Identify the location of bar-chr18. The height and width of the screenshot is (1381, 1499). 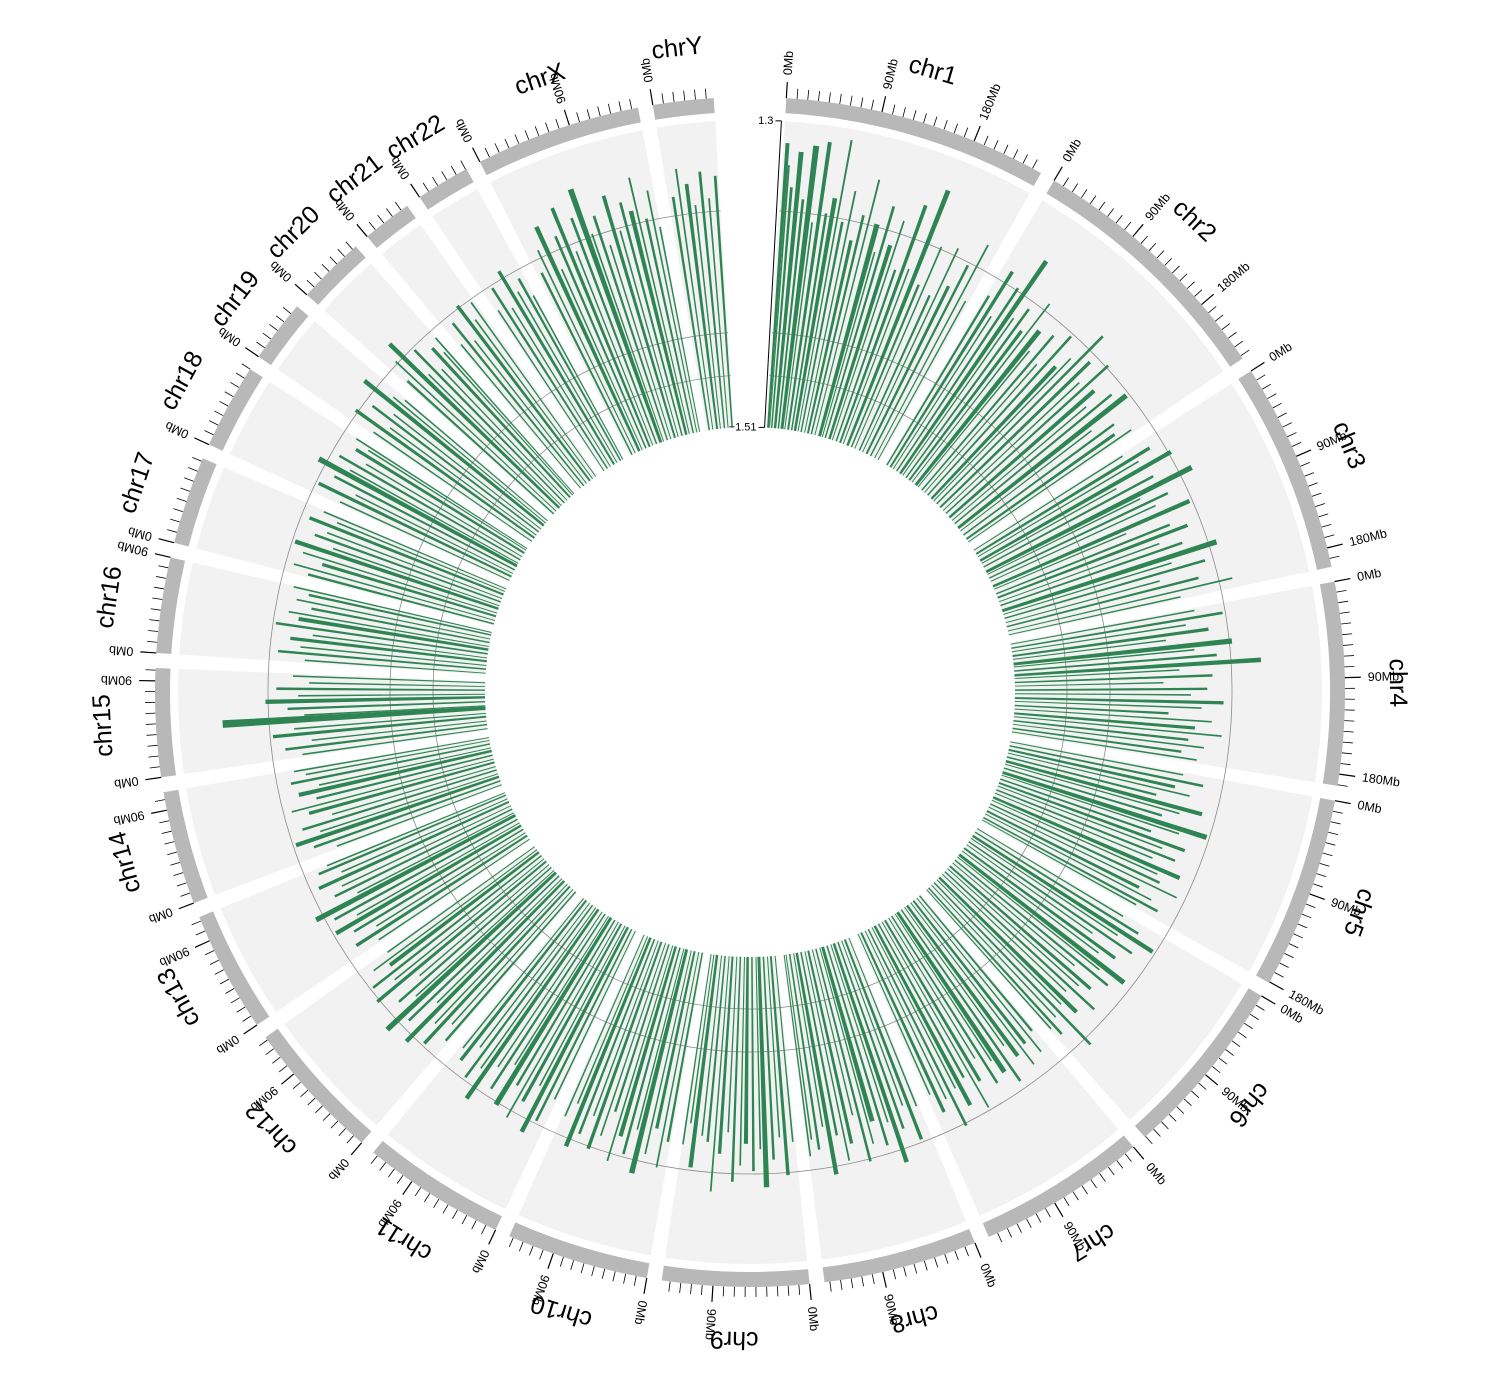
(440, 500).